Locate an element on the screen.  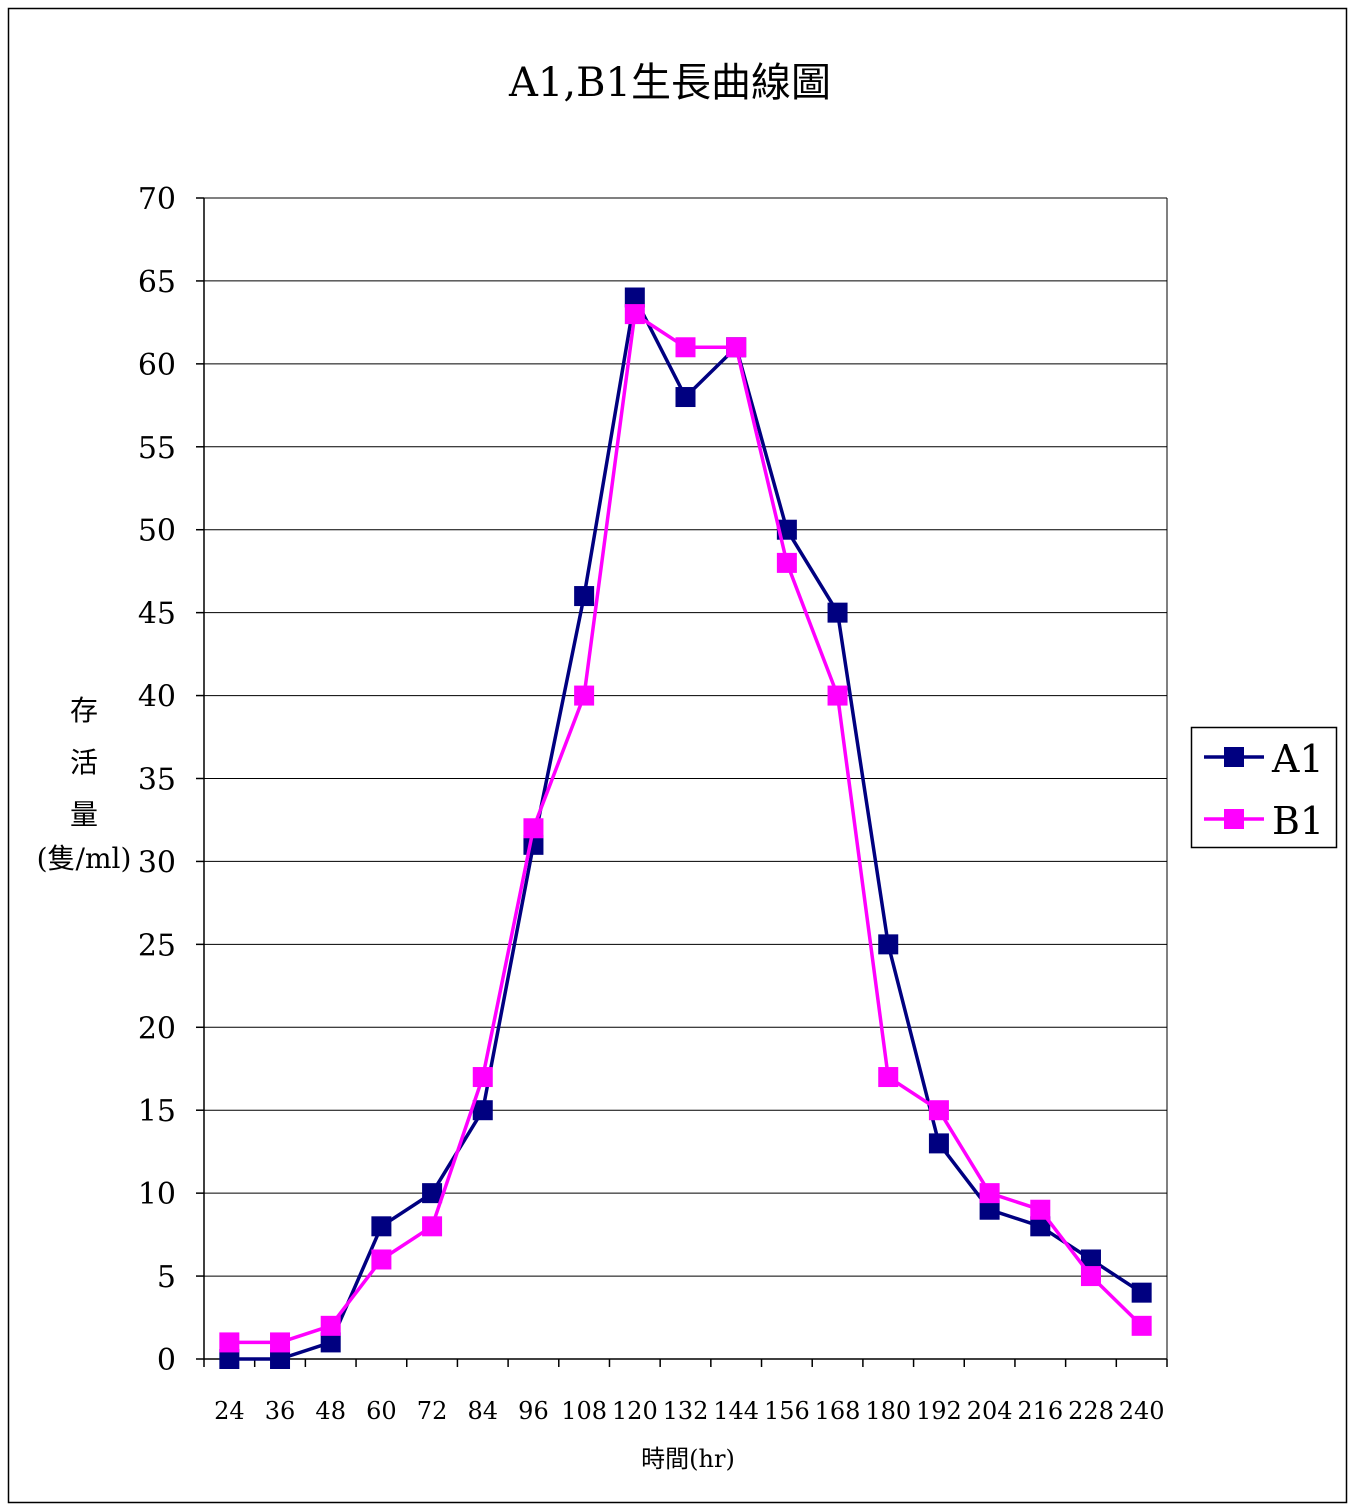
y-tick-label: 0 is located at coordinates (166, 1360).